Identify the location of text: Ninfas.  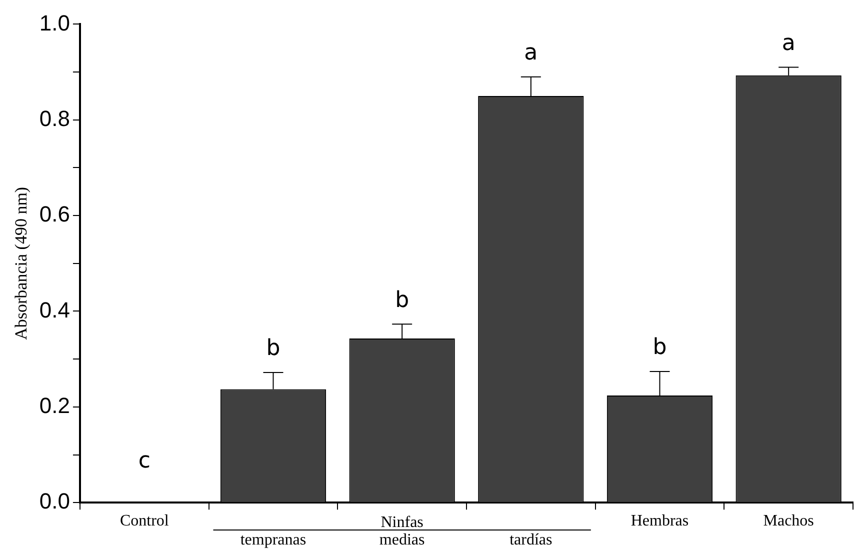
(402, 523).